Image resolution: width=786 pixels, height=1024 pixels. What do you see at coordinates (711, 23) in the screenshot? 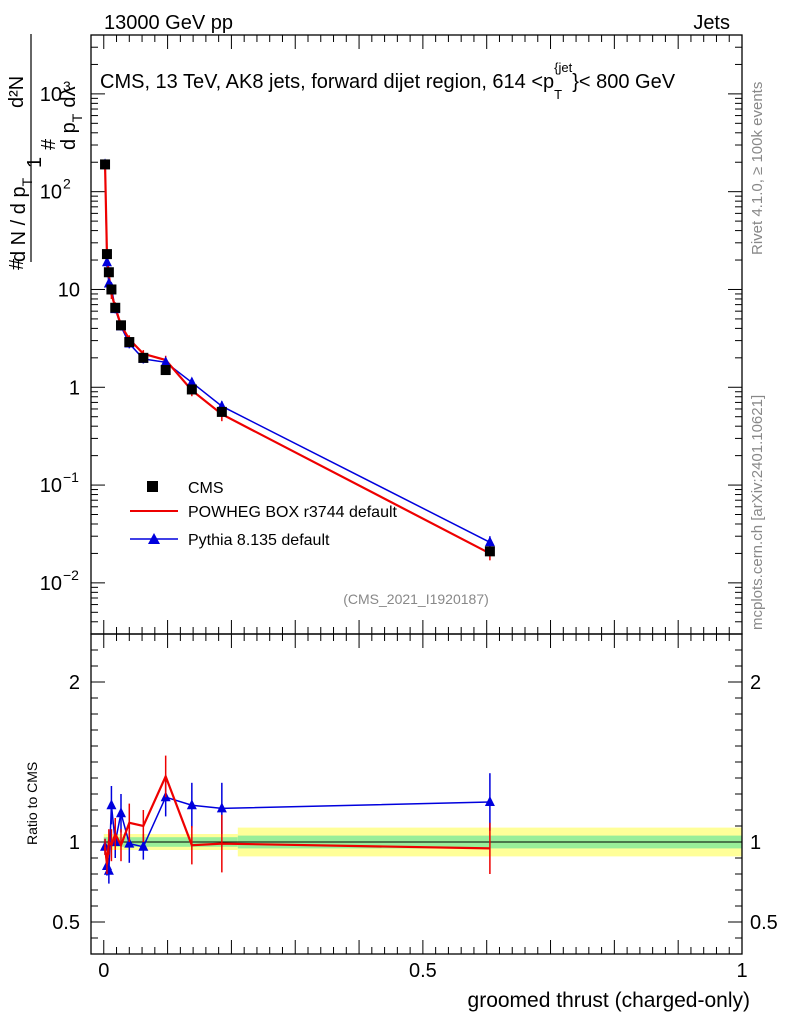
I see `header-right: Jets` at bounding box center [711, 23].